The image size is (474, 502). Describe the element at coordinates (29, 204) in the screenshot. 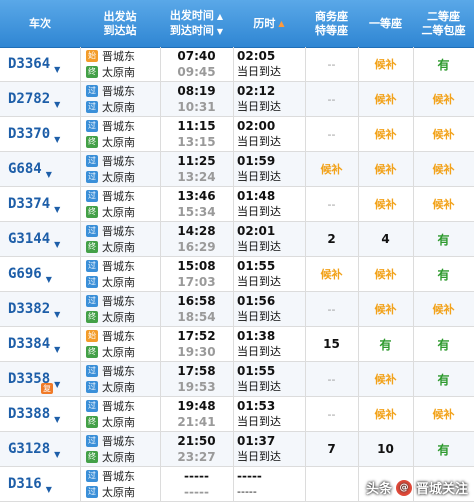

I see `train-code: D3374` at that location.